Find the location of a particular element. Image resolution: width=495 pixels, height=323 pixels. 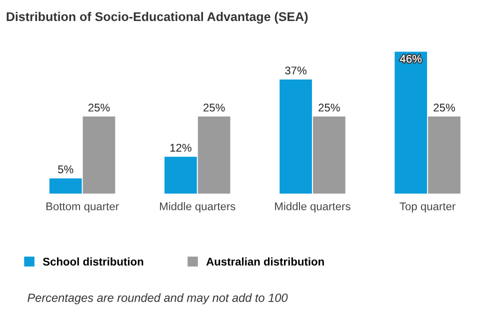

data-label: 12% is located at coordinates (181, 148).